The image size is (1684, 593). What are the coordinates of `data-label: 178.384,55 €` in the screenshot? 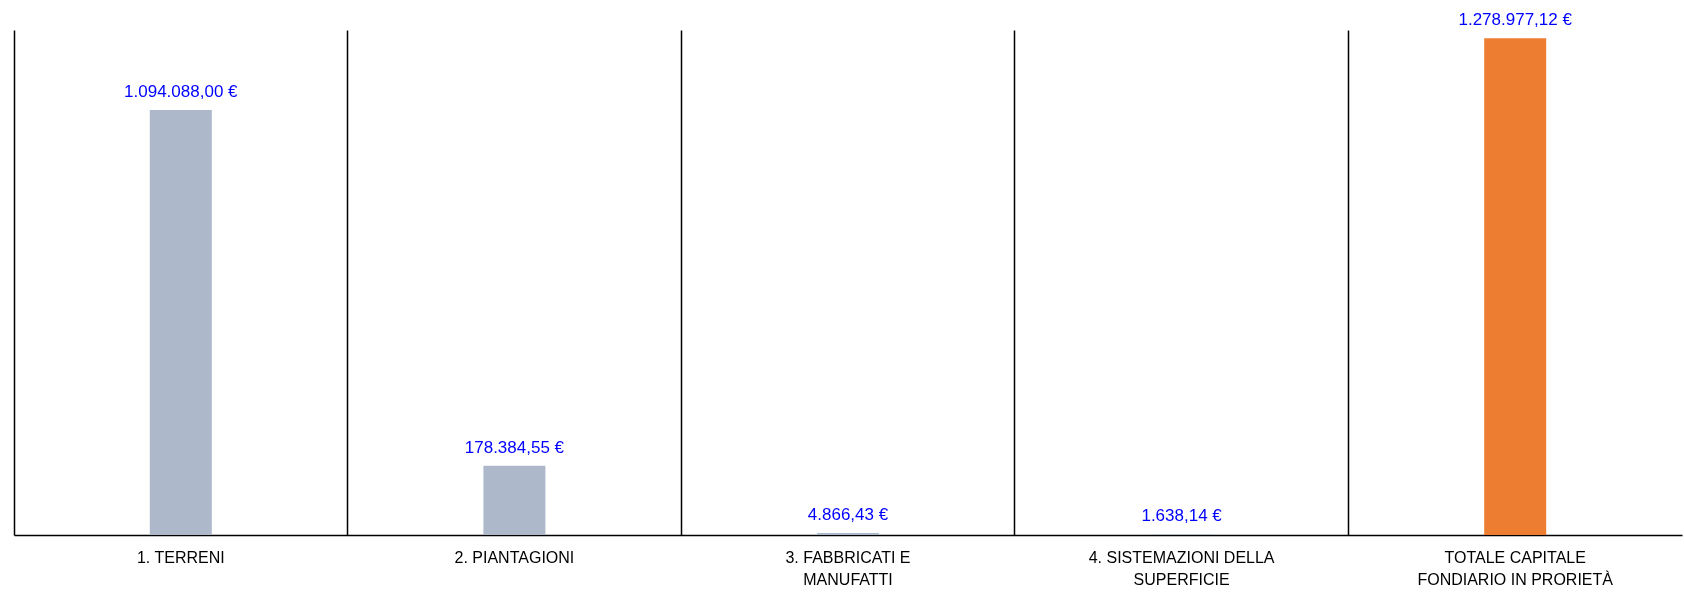 It's located at (514, 447).